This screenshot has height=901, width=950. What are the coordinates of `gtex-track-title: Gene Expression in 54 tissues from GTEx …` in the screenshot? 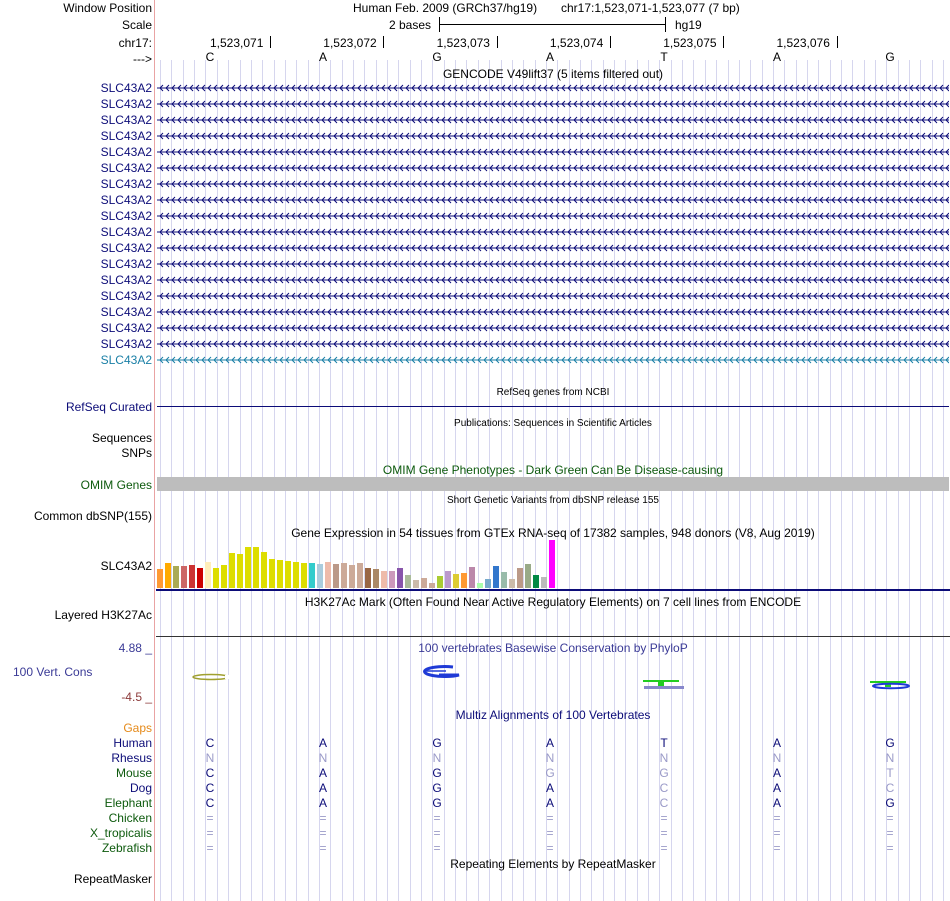 It's located at (553, 533).